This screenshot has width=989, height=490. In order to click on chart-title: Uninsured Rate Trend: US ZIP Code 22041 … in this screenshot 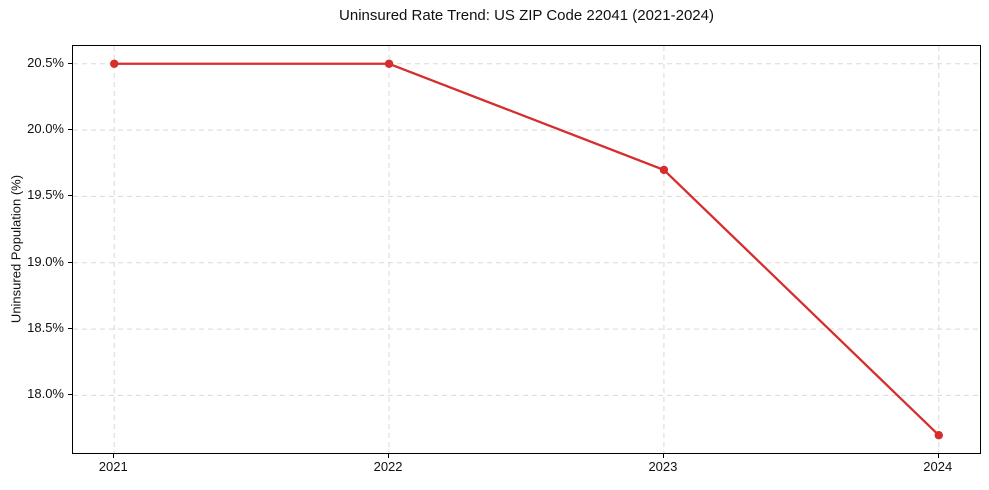, I will do `click(526, 15)`.